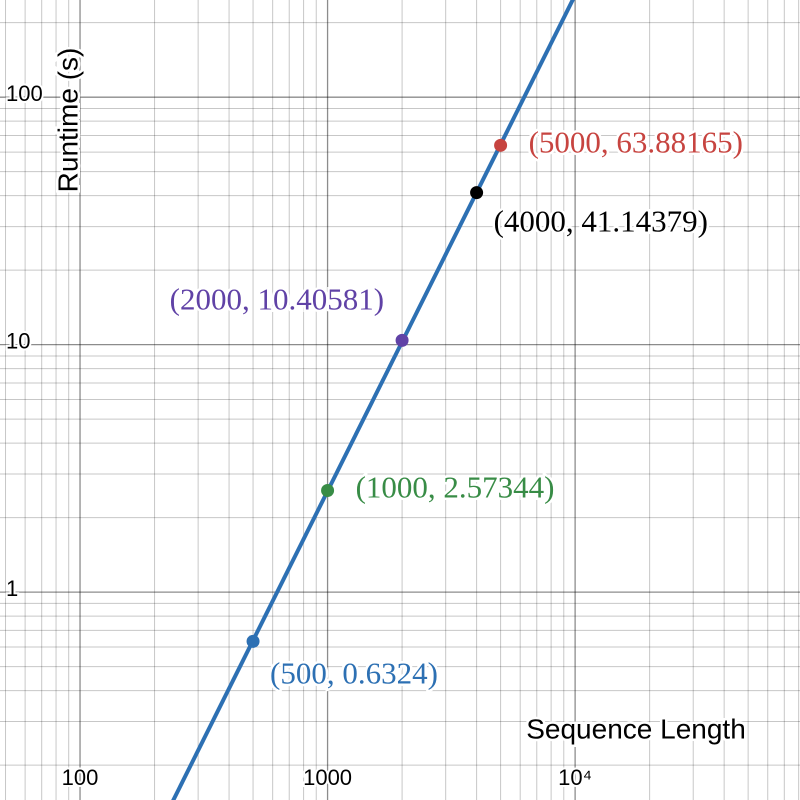  I want to click on y-tick-label: 1, so click(12, 588).